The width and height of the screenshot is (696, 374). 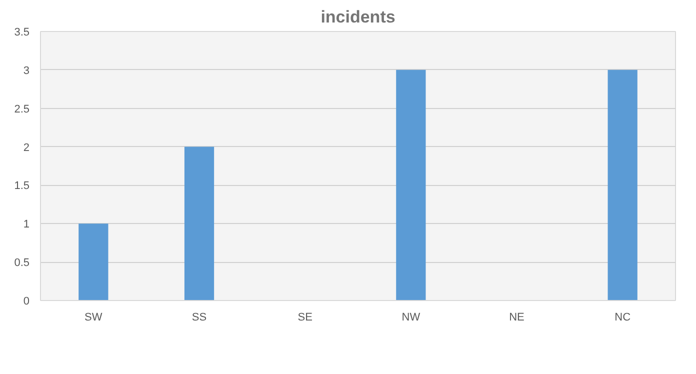 What do you see at coordinates (26, 302) in the screenshot?
I see `y-tick-label: 0` at bounding box center [26, 302].